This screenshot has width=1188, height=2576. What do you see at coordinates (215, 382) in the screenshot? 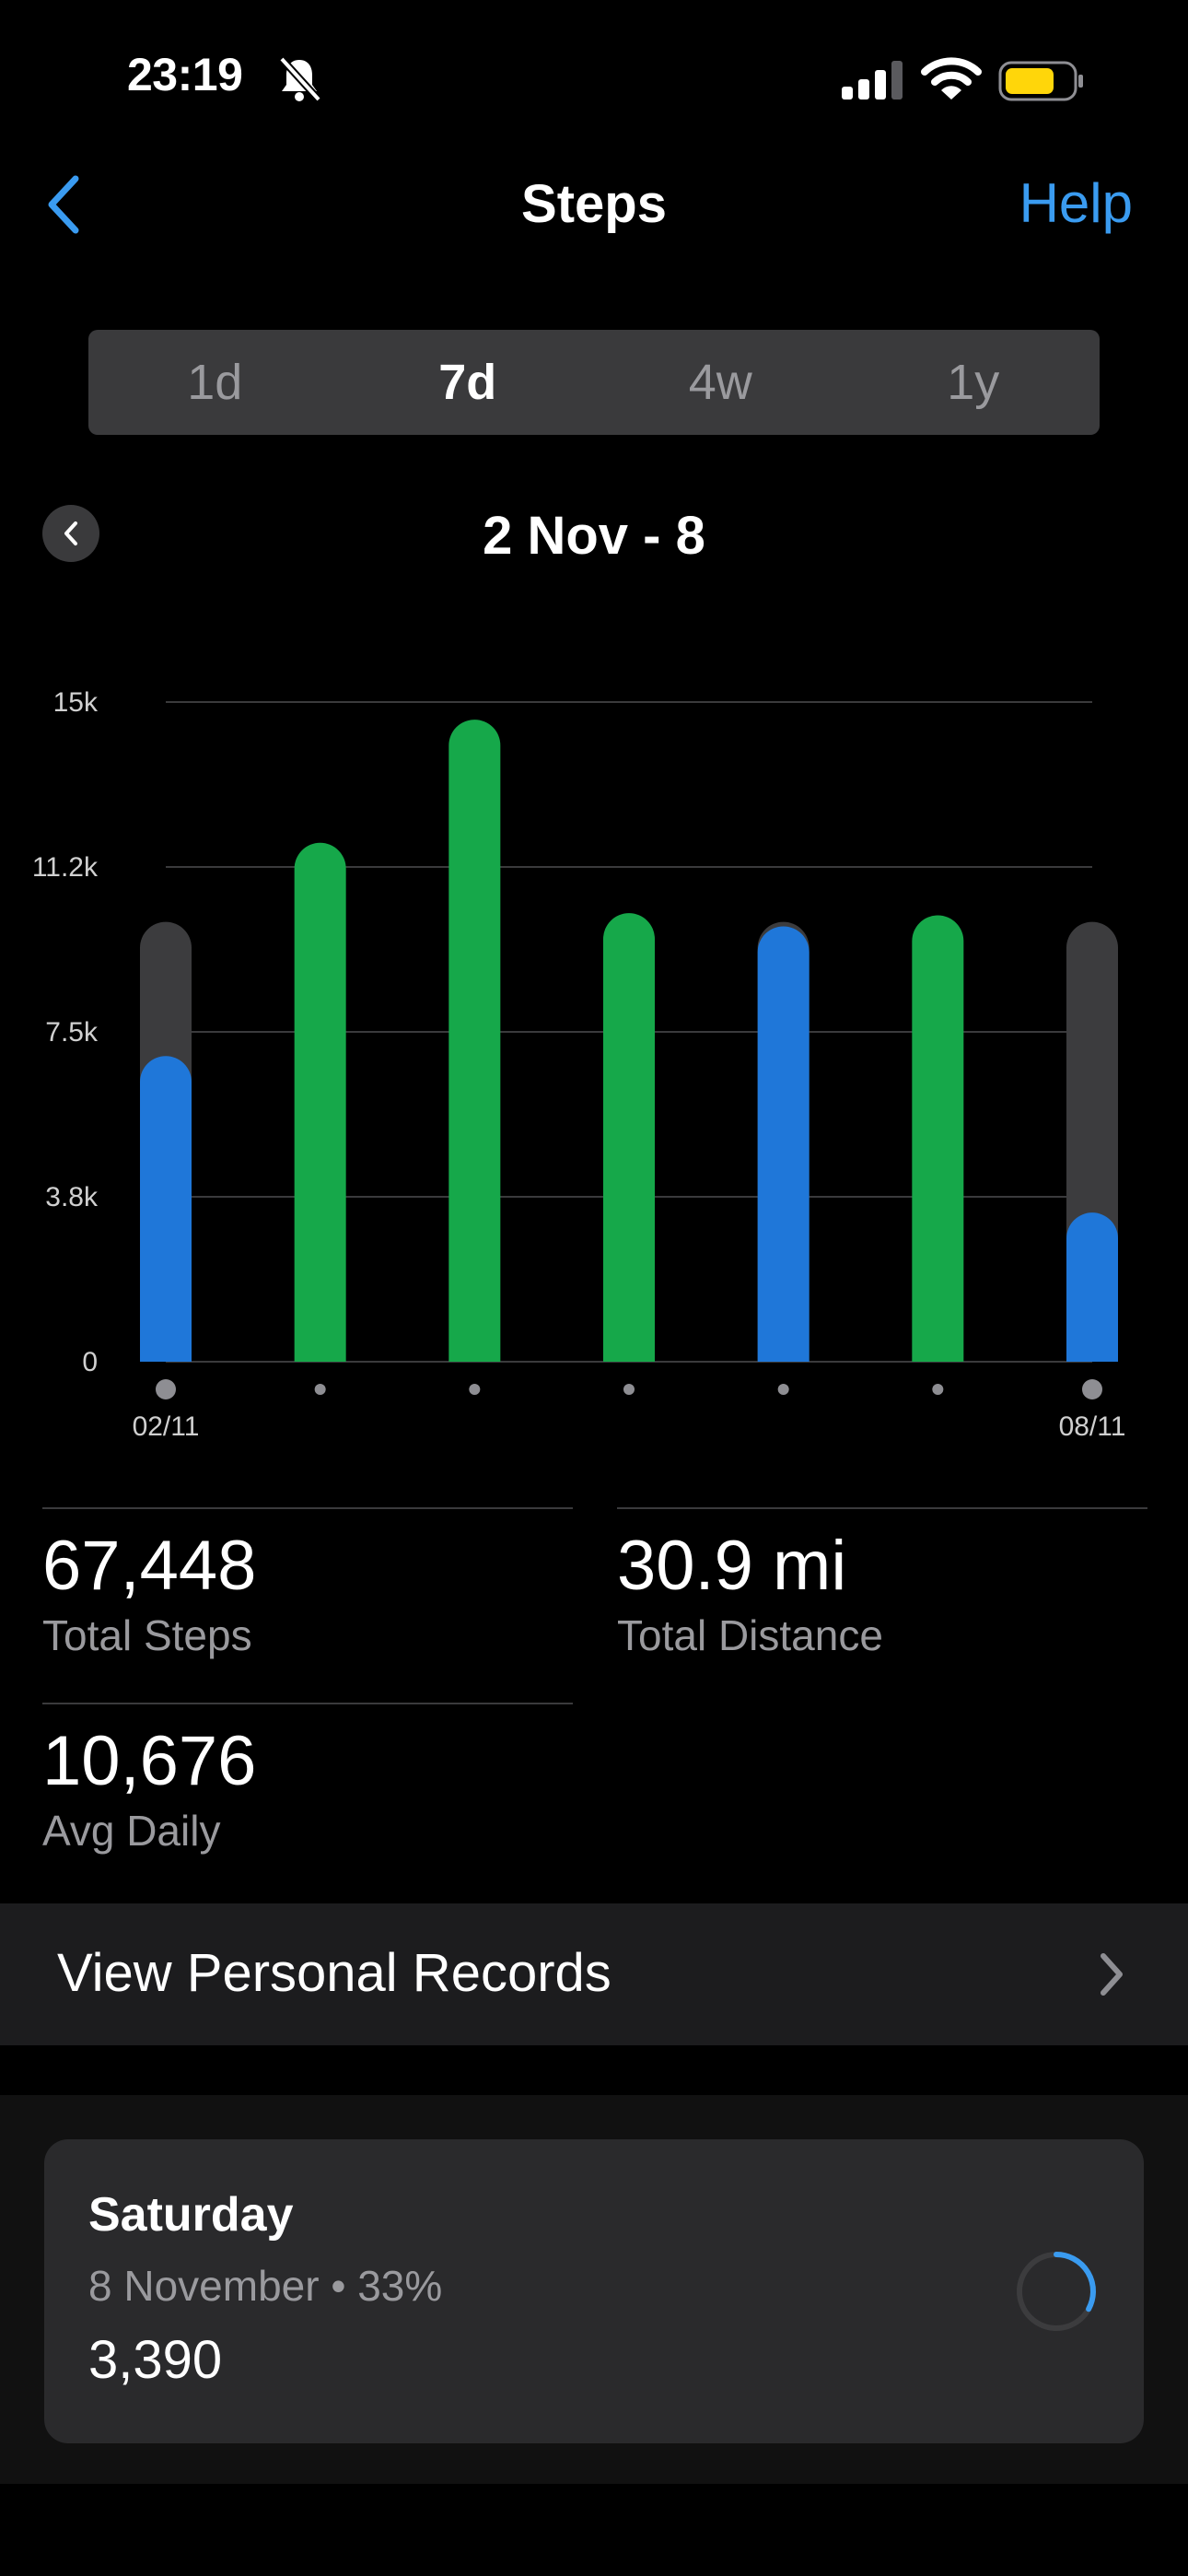
I see `segment-1d: 1d` at bounding box center [215, 382].